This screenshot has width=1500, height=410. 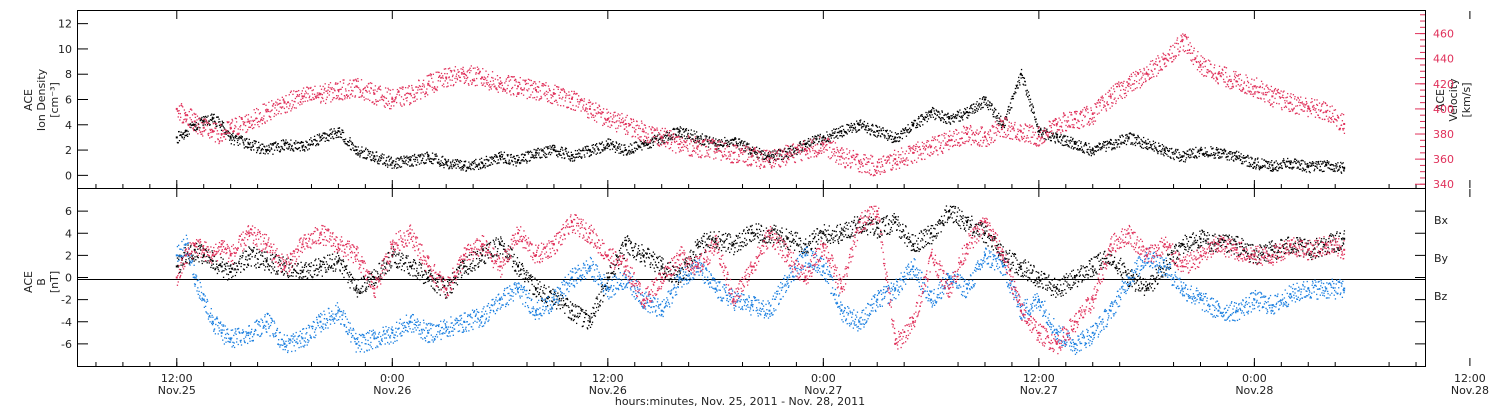 What do you see at coordinates (65, 24) in the screenshot?
I see `y-tick-label: 12` at bounding box center [65, 24].